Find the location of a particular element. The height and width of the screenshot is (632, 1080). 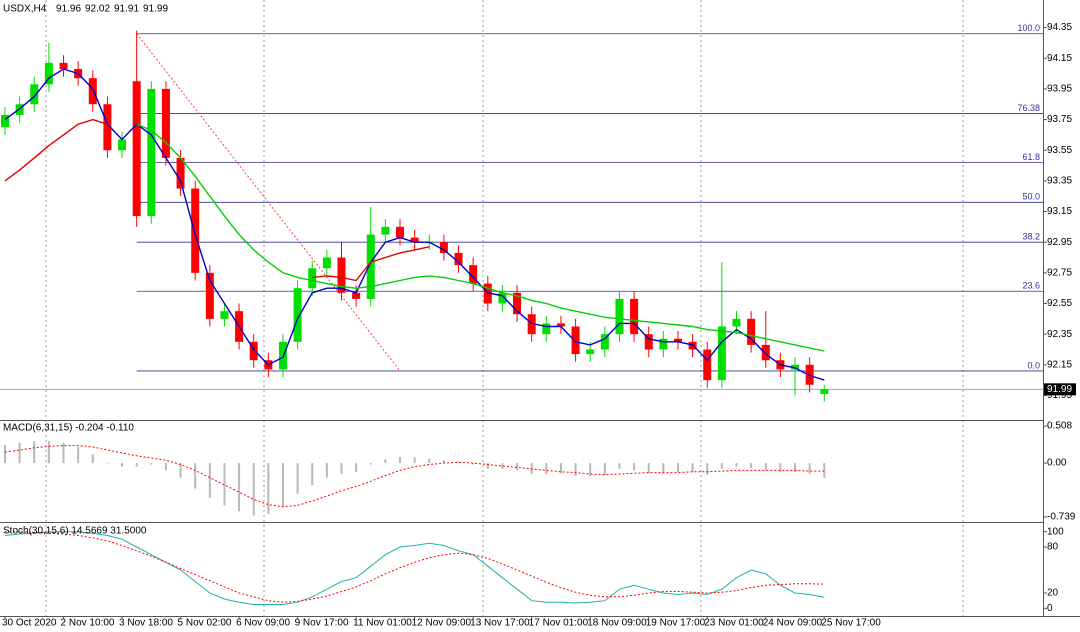

chart-title: USDX,H4 is located at coordinates (25, 9).